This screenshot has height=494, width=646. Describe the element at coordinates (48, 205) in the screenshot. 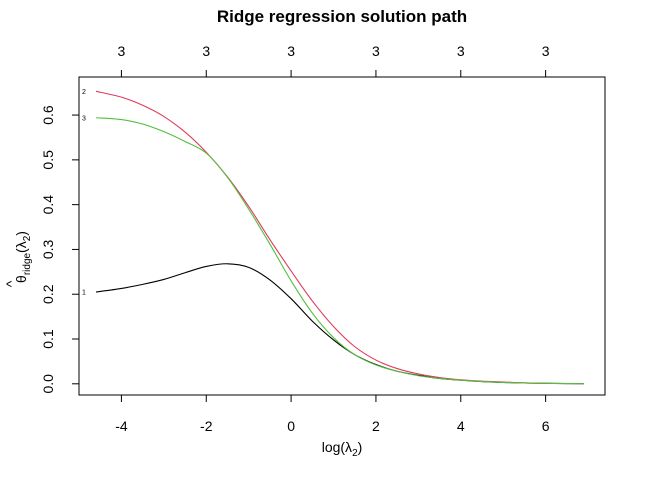

I see `y-tick-label: 0.4` at that location.